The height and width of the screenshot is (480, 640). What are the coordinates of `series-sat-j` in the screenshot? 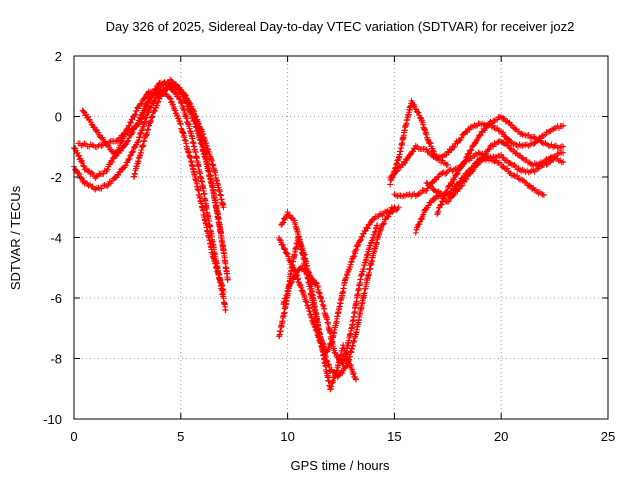 It's located at (419, 142).